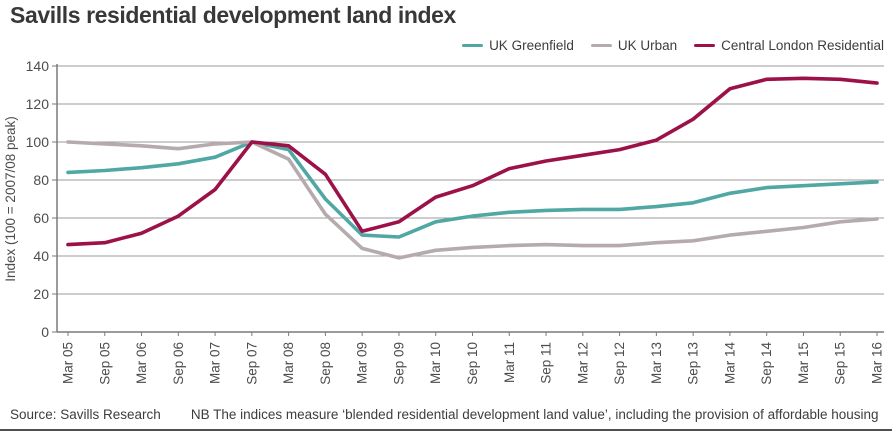  What do you see at coordinates (531, 45) in the screenshot?
I see `legend-label: UK Greenfield` at bounding box center [531, 45].